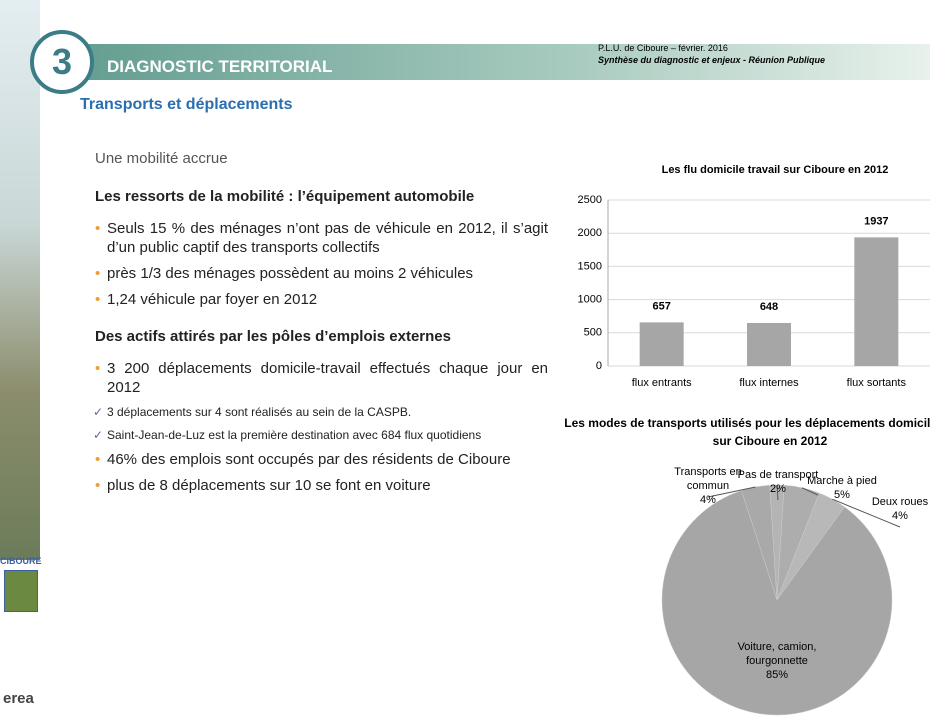 This screenshot has height=724, width=930. I want to click on x-tick-label: flux internes, so click(769, 383).